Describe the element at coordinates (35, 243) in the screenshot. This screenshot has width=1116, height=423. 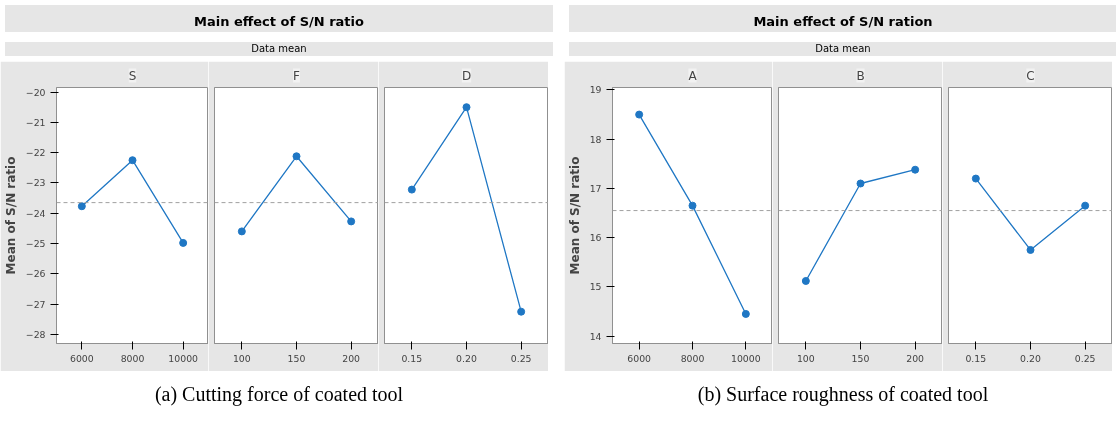
I see `y-tick-label: −25` at that location.